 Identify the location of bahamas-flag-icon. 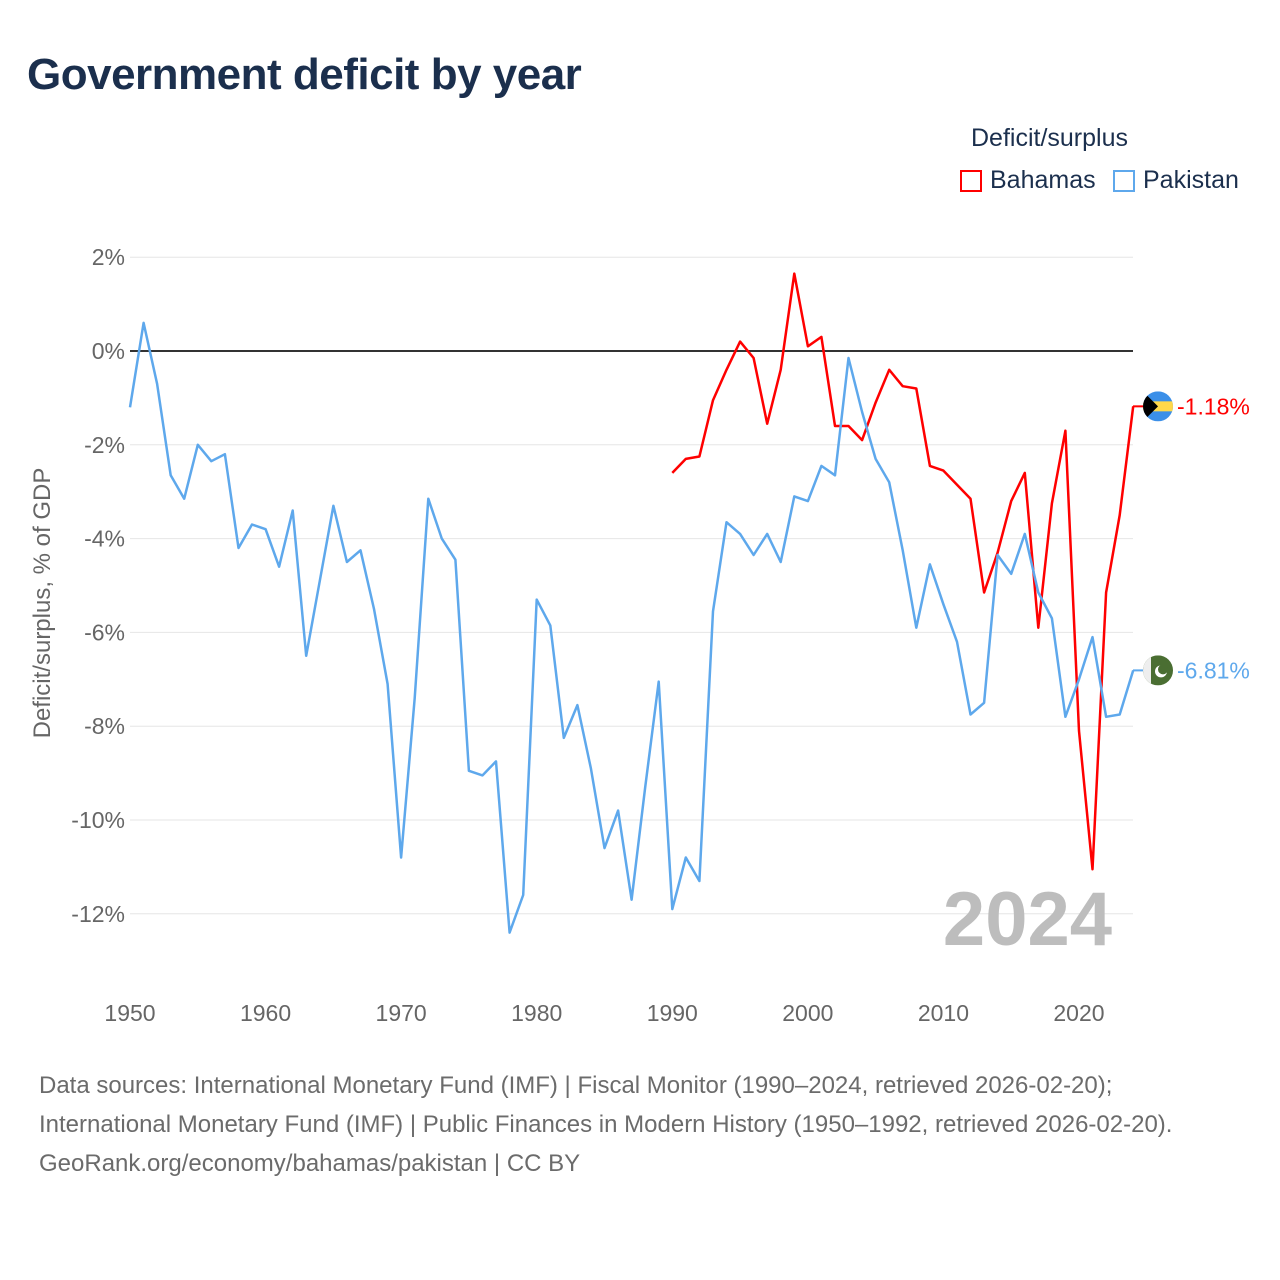
(1158, 406).